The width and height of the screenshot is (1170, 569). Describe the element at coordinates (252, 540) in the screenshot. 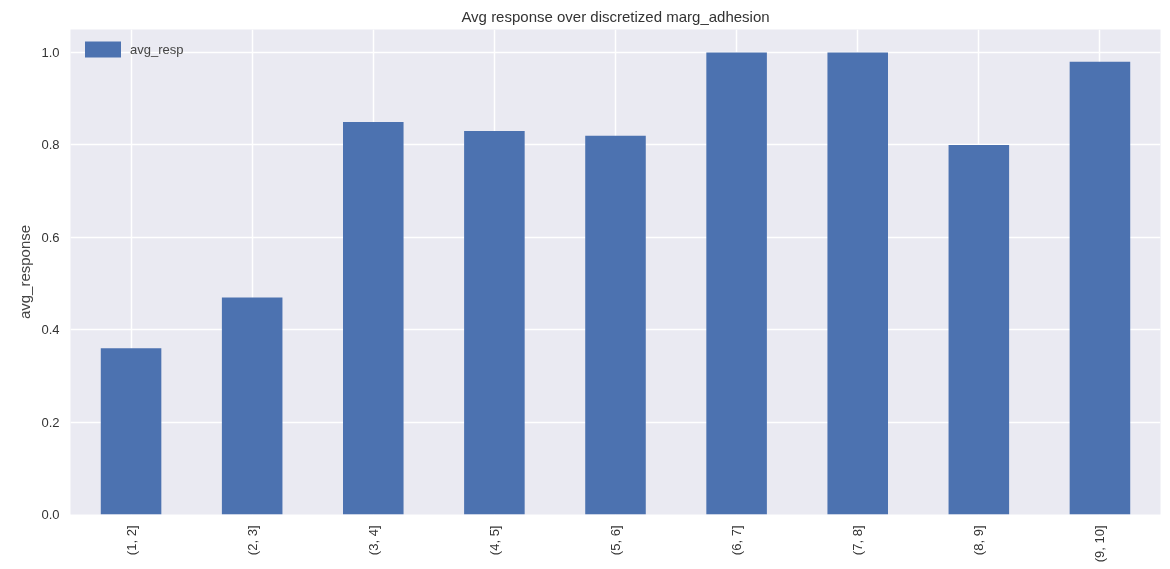

I see `x-tick-label: (2, 3]` at that location.